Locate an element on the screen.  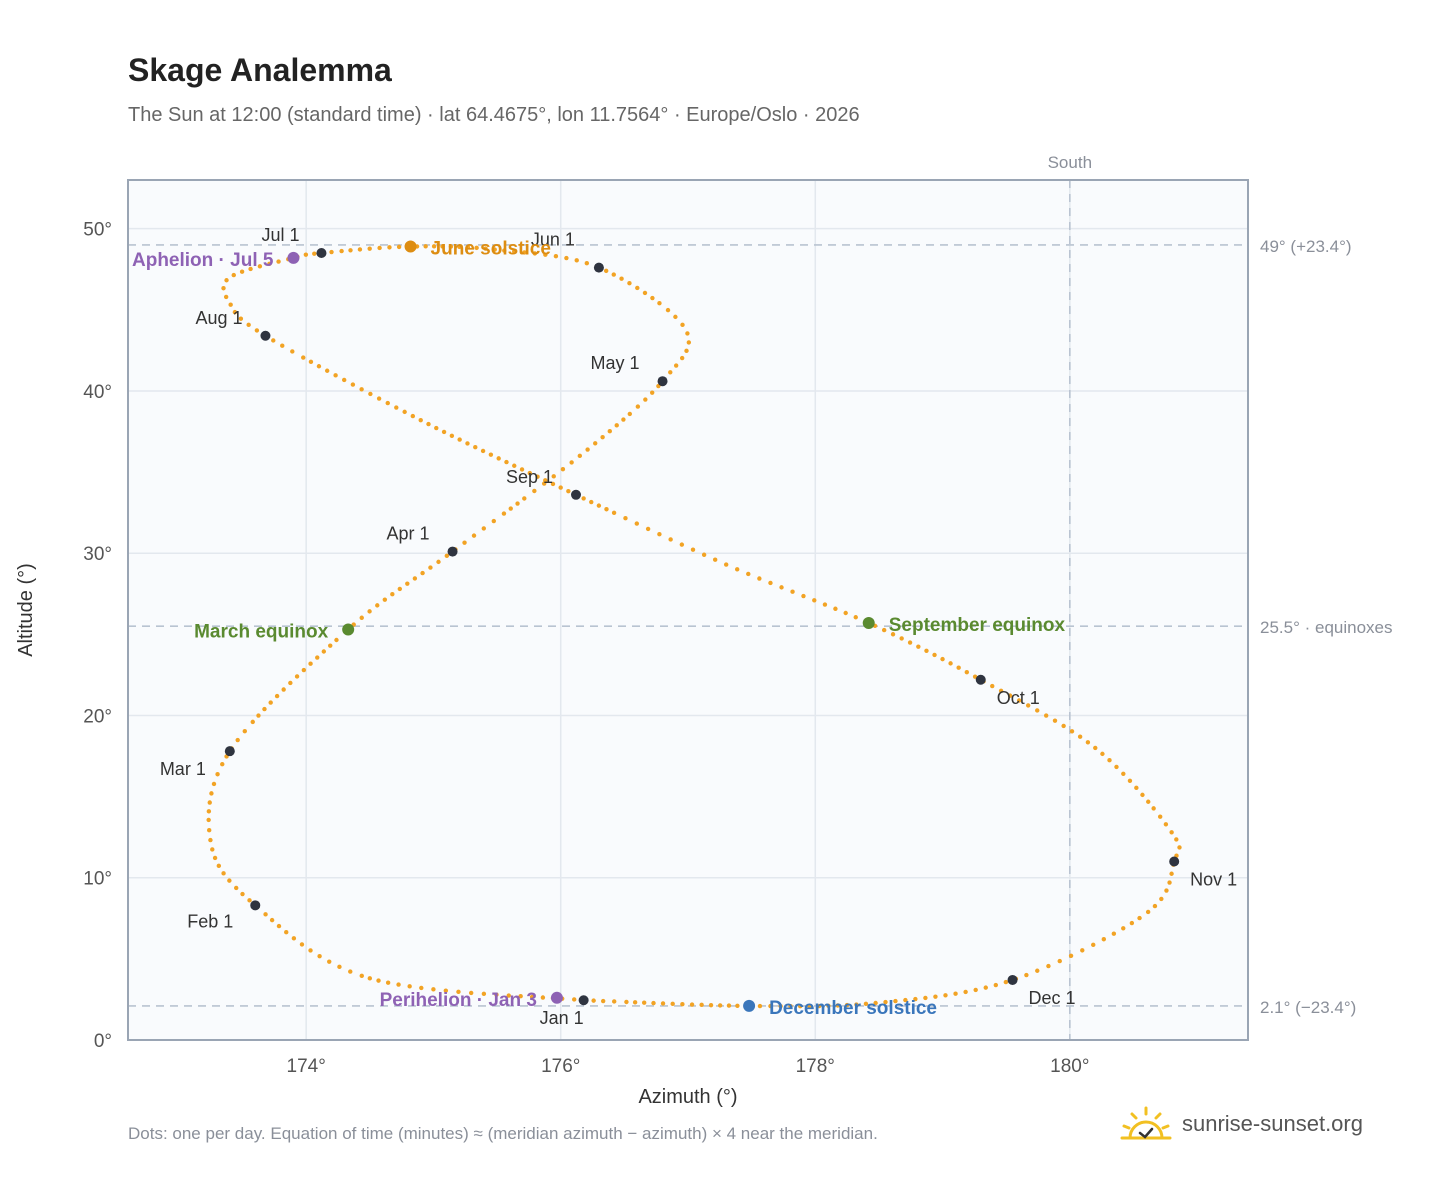
y-tick-label: 20° is located at coordinates (97, 716).